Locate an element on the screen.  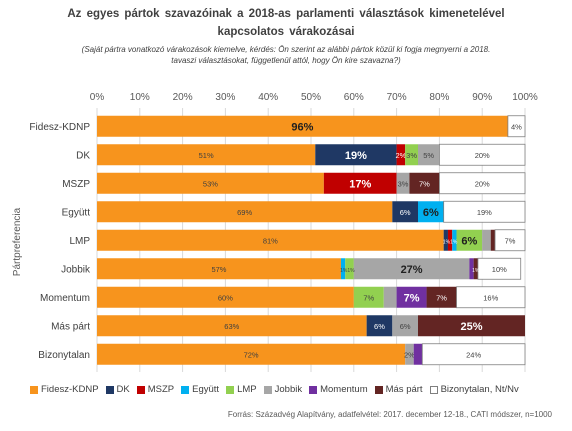
x-tick-label: 50% is located at coordinates (311, 97).